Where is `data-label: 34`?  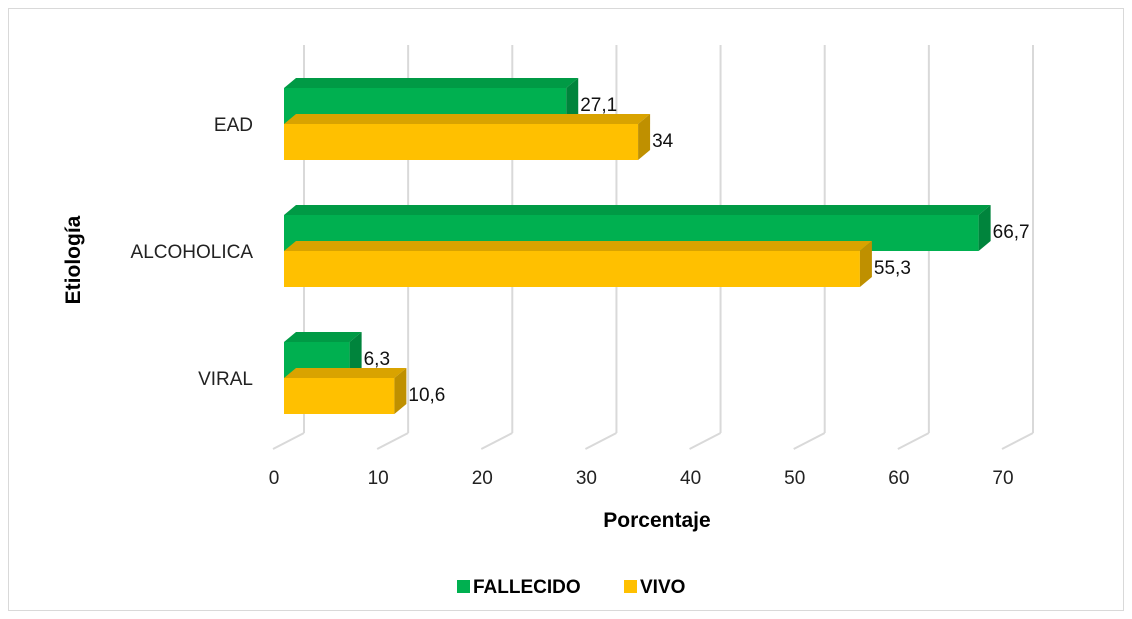 data-label: 34 is located at coordinates (663, 141).